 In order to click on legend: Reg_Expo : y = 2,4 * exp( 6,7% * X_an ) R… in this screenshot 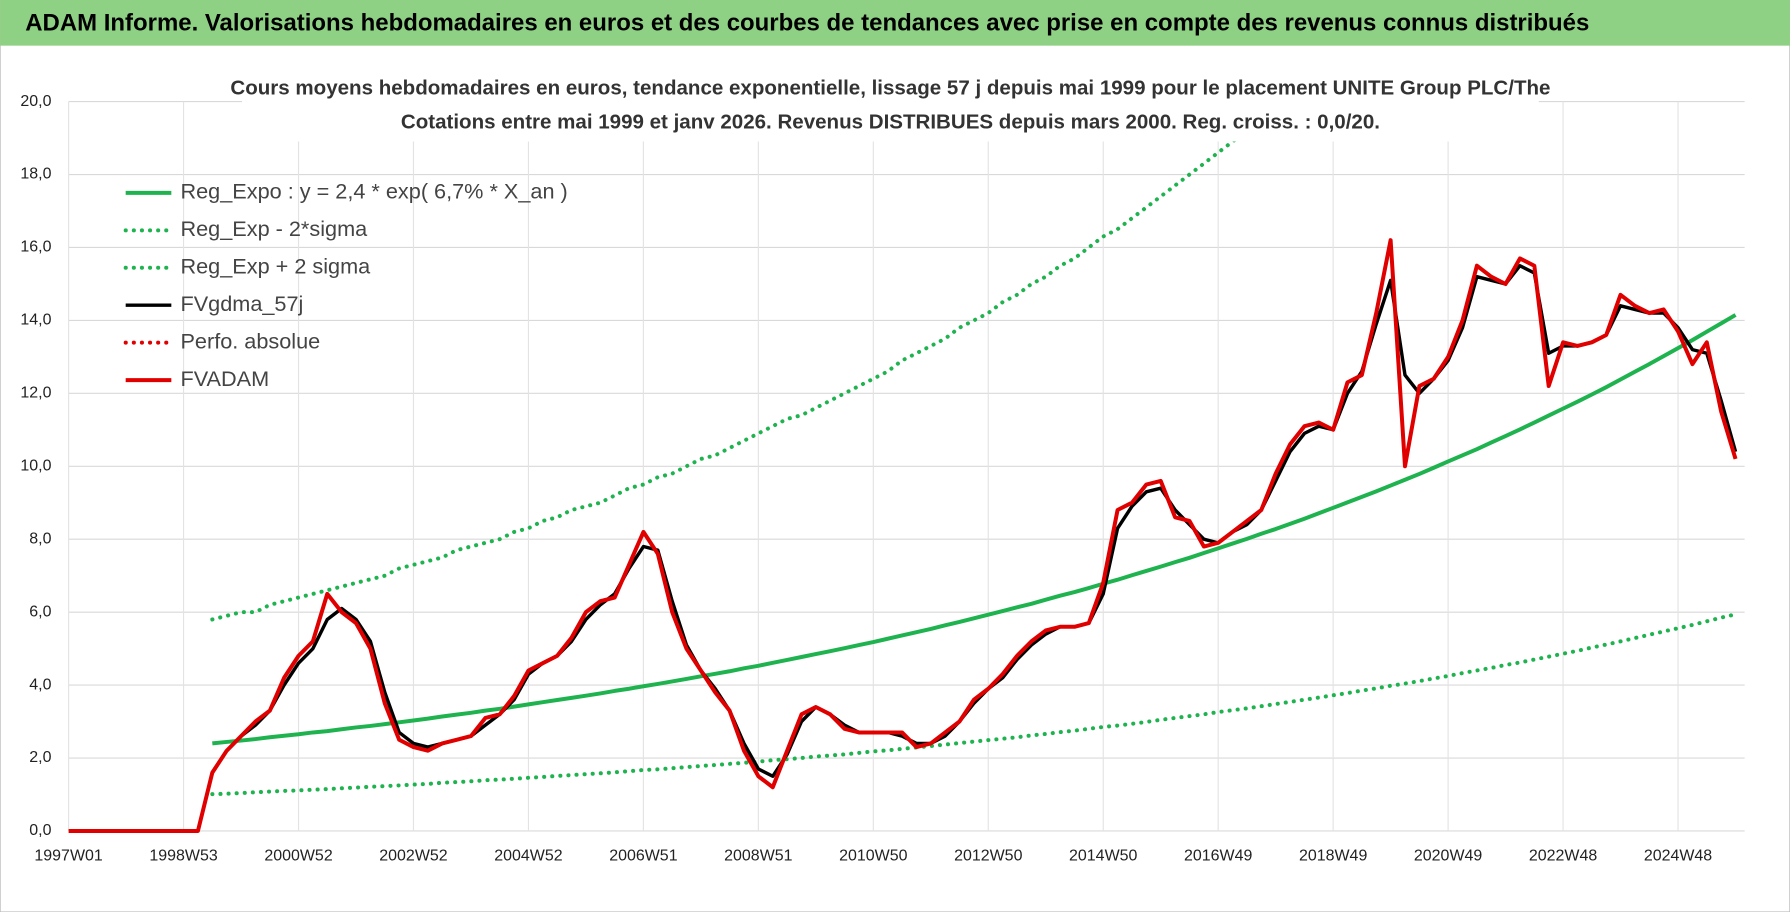, I will do `click(345, 285)`.